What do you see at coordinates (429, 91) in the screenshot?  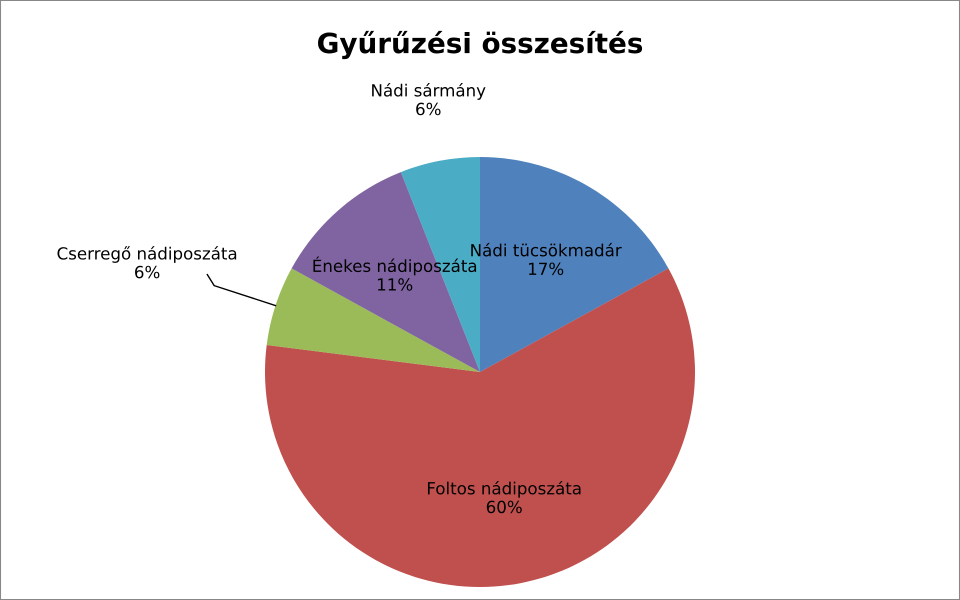 I see `slice-label: Nádi sármány` at bounding box center [429, 91].